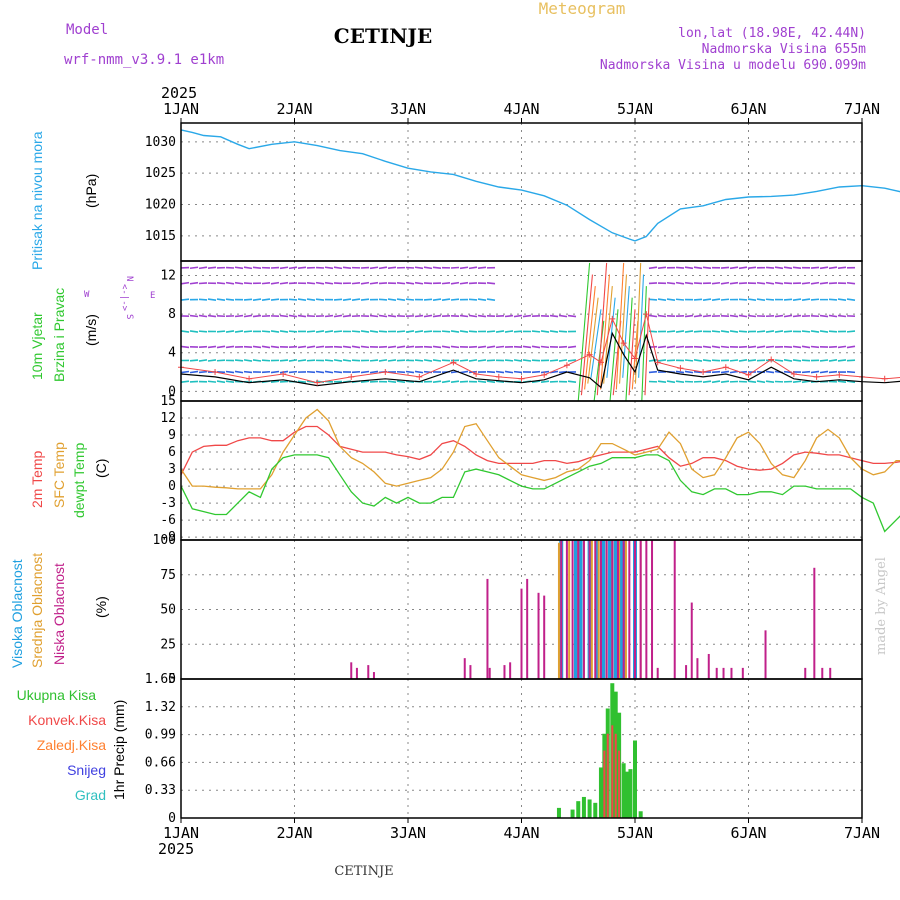  What do you see at coordinates (575, 609) in the screenshot?
I see `high-cloud-bar` at bounding box center [575, 609].